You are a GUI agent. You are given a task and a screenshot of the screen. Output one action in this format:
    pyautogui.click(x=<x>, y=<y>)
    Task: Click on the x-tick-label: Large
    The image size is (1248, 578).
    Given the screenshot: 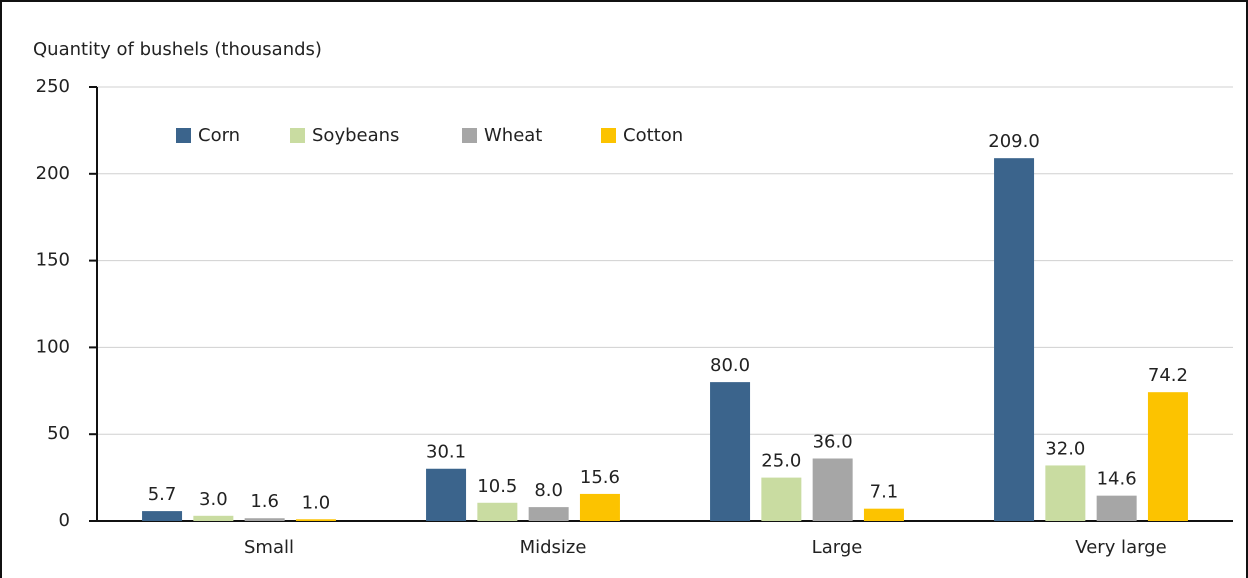 What is the action you would take?
    pyautogui.click(x=837, y=547)
    